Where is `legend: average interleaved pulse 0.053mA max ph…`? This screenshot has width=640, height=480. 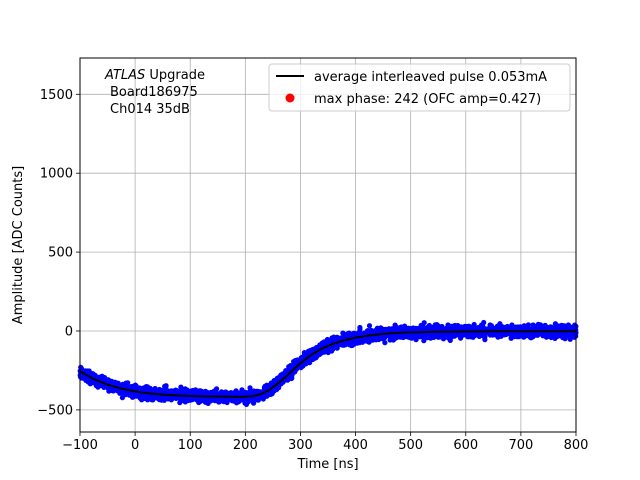
legend: average interleaved pulse 0.053mA max ph… is located at coordinates (419, 87).